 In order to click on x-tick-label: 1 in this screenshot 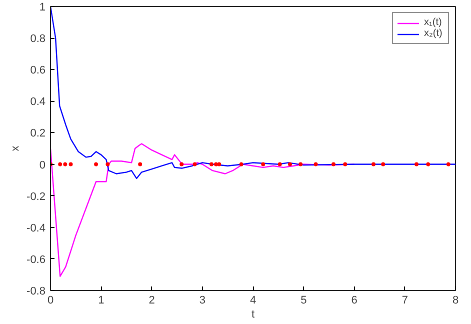, I will do `click(101, 300)`.